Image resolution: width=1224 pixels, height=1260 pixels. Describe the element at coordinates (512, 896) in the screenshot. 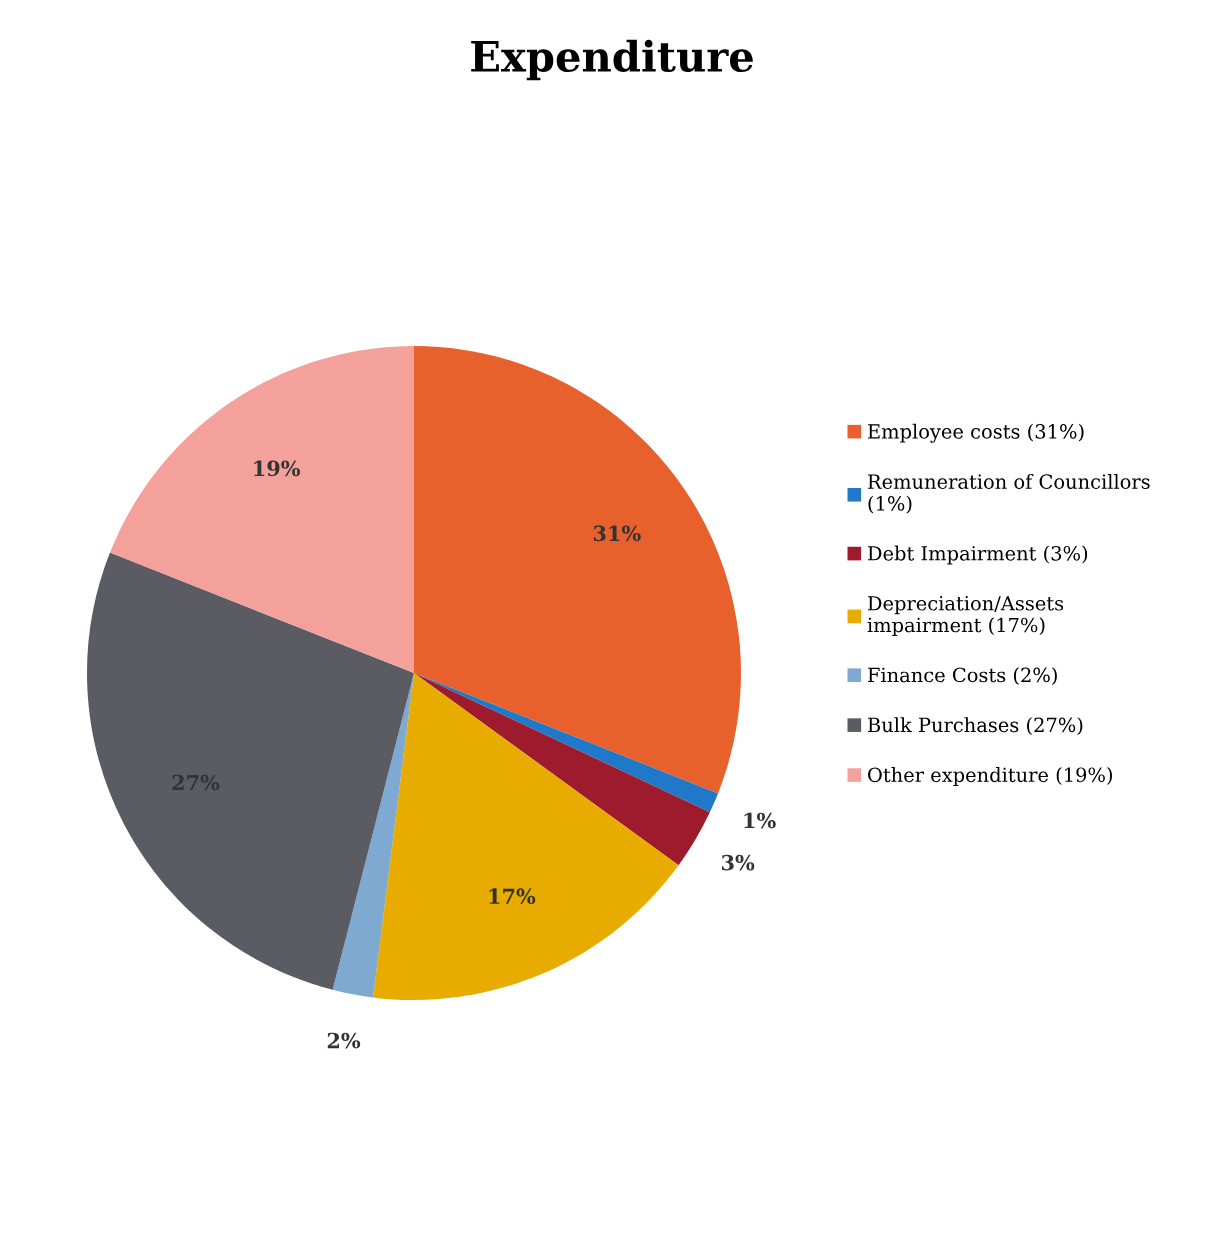

I see `data-label: 17%` at that location.